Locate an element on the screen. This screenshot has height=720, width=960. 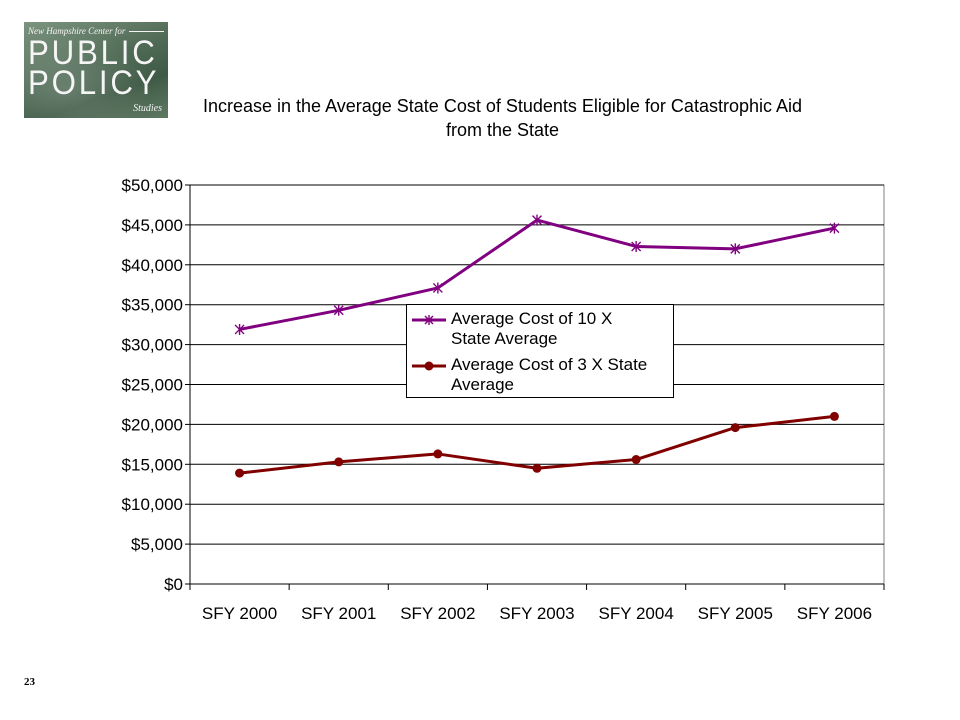
y-tick-label: $40,000 is located at coordinates (152, 265).